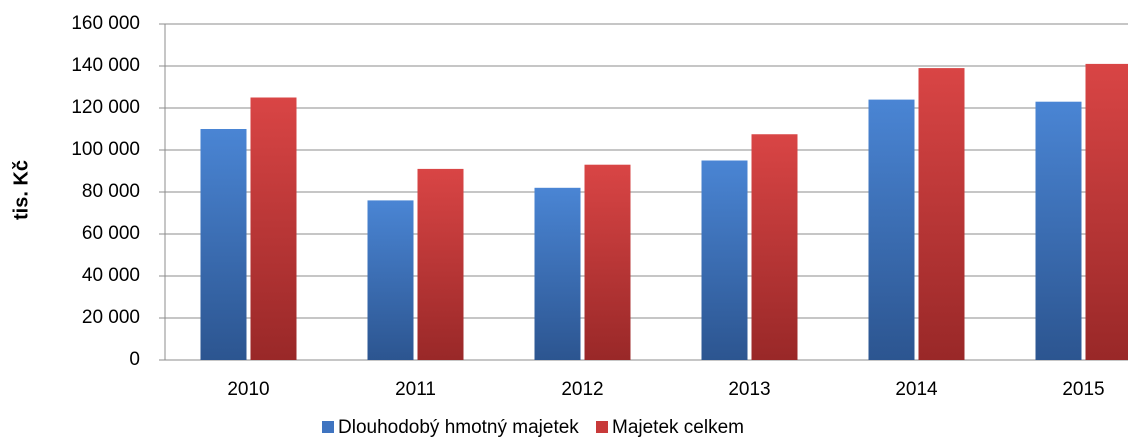 This screenshot has width=1128, height=441. What do you see at coordinates (21, 190) in the screenshot?
I see `y-axis-label: tis. Kč` at bounding box center [21, 190].